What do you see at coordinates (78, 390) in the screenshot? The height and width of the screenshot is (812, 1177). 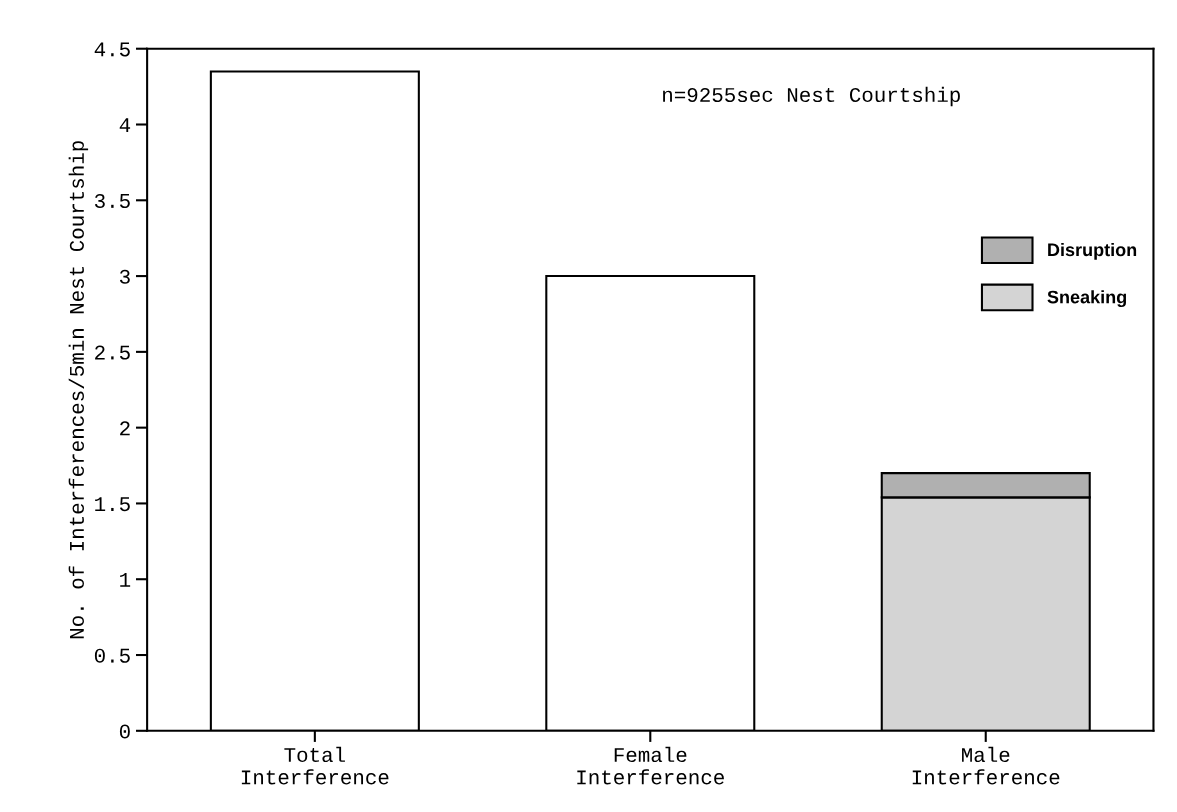 I see `y-axis-title: No. of Interferences/5min Nest Courtship` at bounding box center [78, 390].